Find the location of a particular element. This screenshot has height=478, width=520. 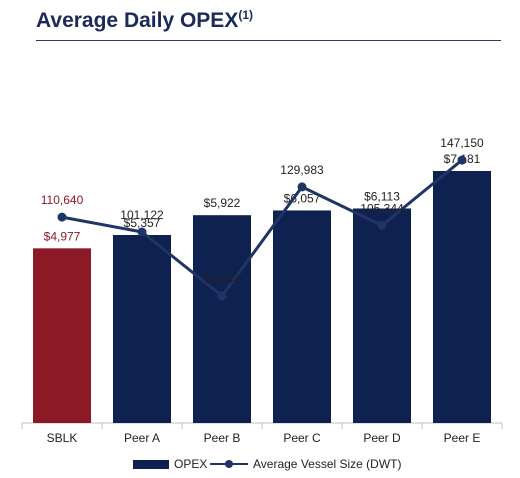

bar-peer-d is located at coordinates (382, 315).